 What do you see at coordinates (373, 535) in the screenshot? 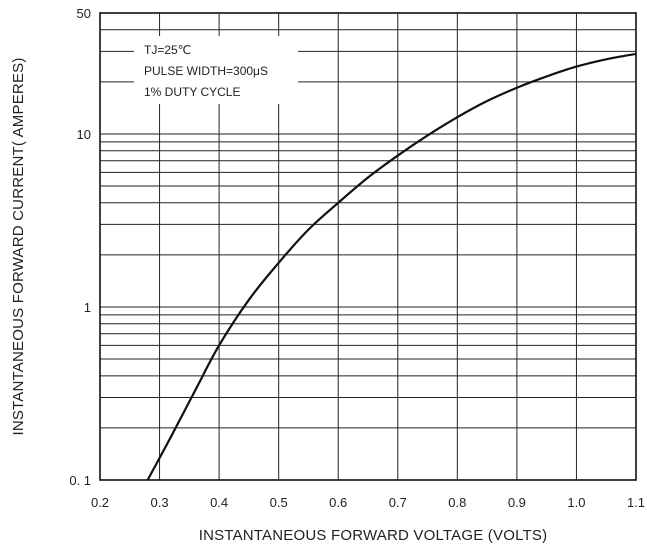
I see `x-axis-title: INSTANTANEOUS FORWARD VOLTAGE (VOLTS)` at bounding box center [373, 535].